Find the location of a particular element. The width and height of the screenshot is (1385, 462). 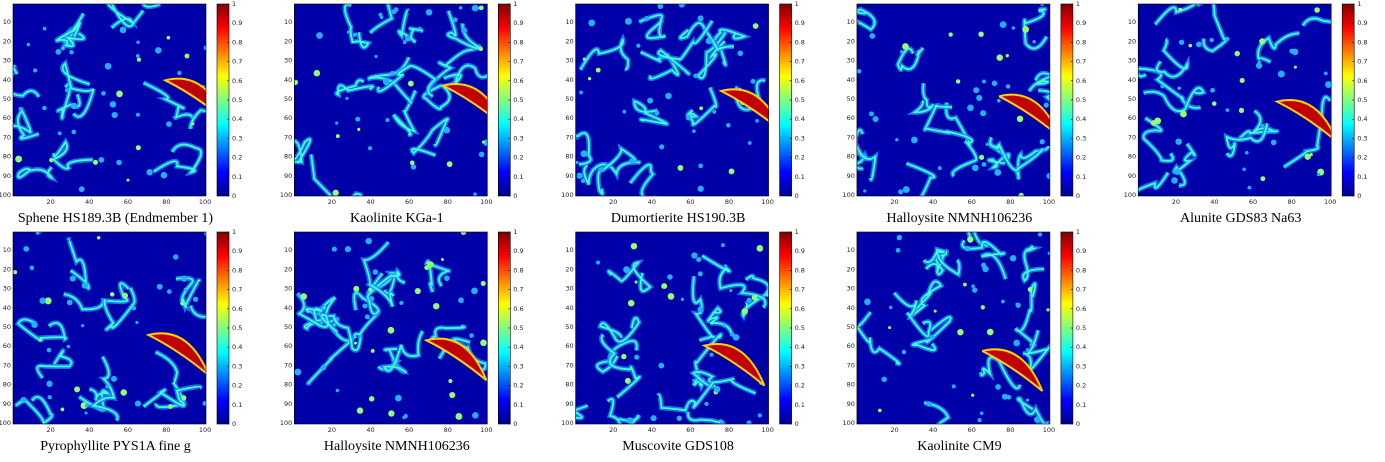

x-tick-label: 80 is located at coordinates (1291, 202).